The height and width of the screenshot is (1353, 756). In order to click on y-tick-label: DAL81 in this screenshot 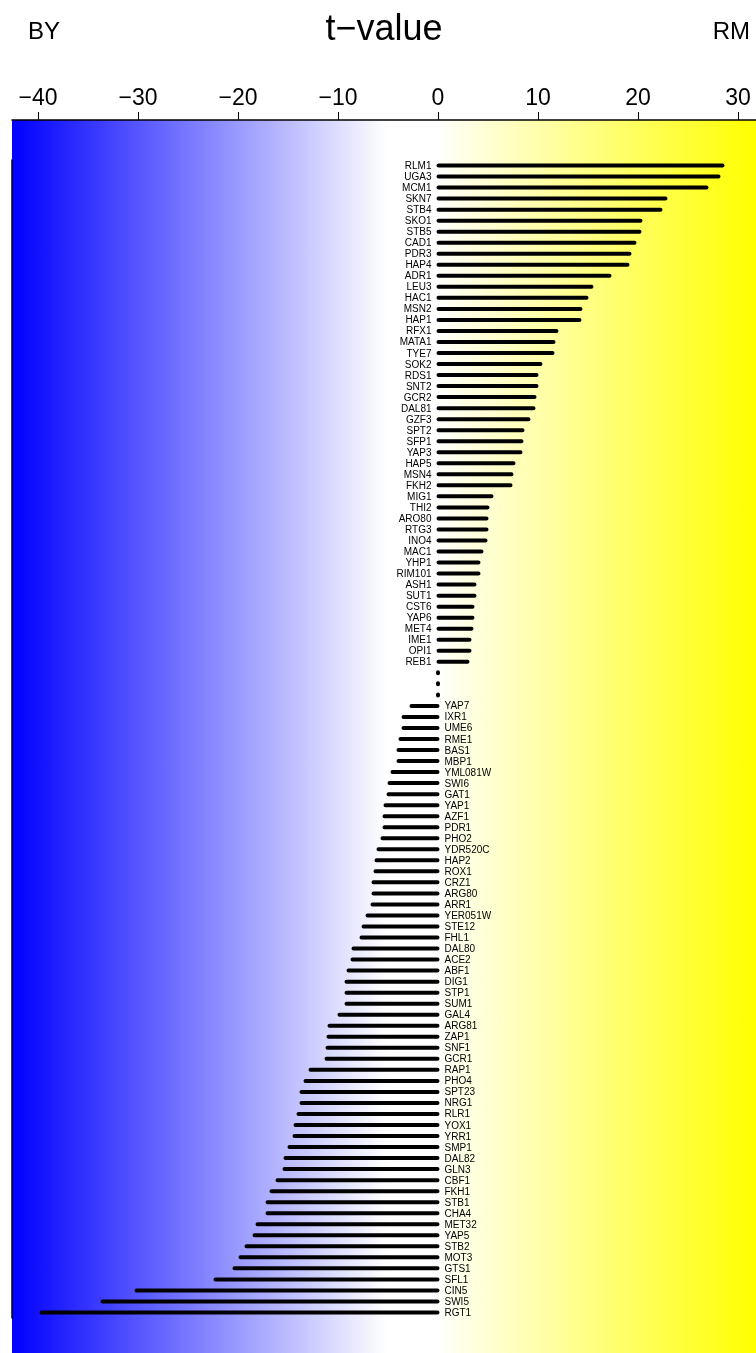, I will do `click(416, 408)`.